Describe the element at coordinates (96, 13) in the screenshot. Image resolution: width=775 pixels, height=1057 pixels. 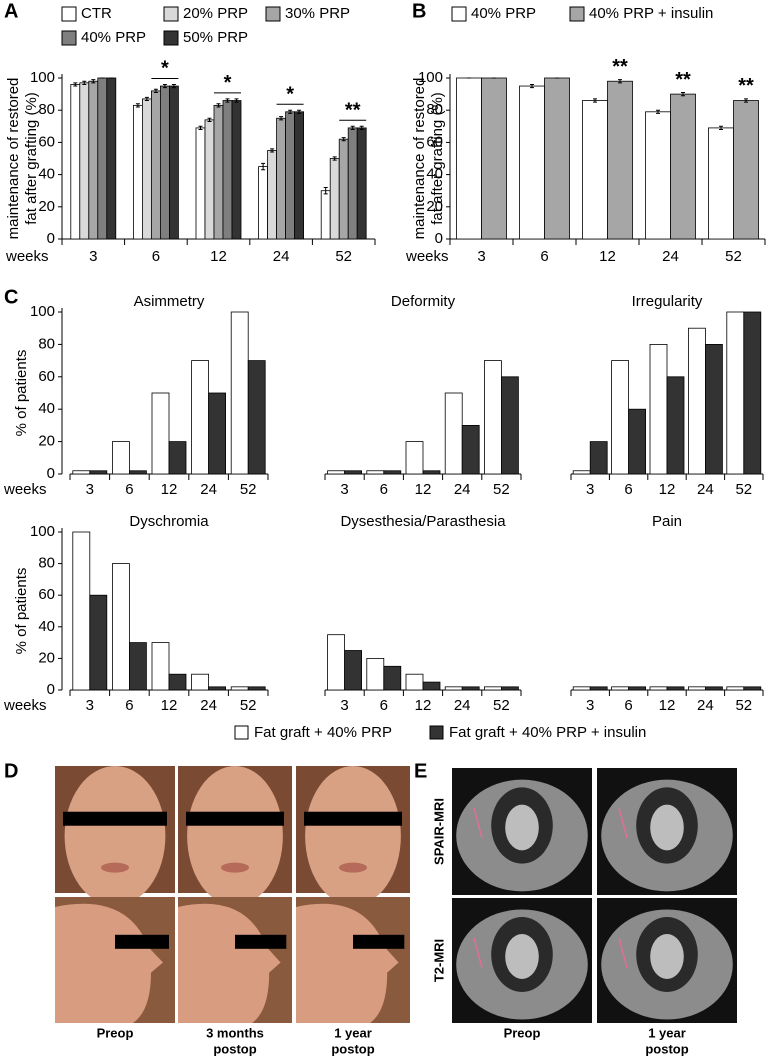
I see `legend-label: CTR` at that location.